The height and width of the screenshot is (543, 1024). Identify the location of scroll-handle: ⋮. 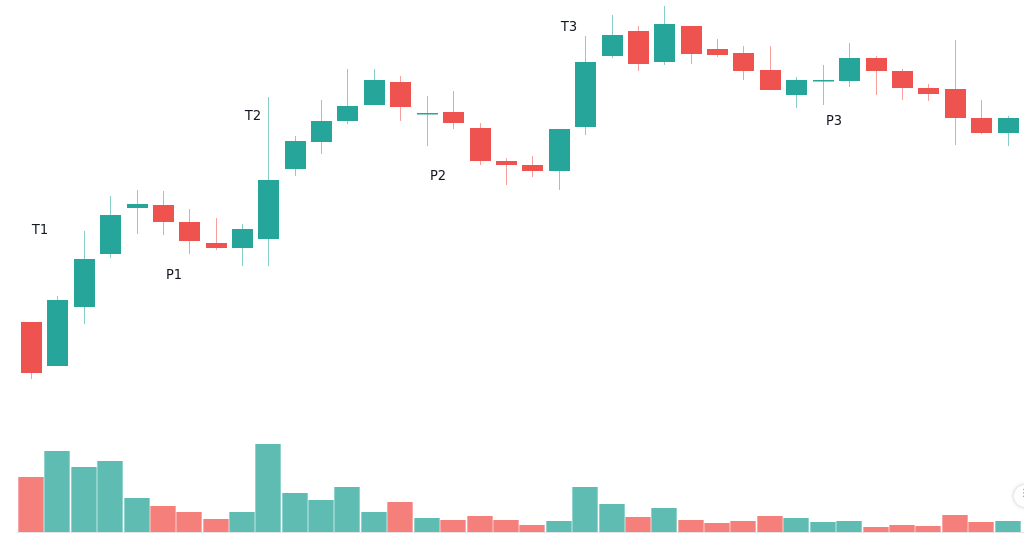
(1019, 496).